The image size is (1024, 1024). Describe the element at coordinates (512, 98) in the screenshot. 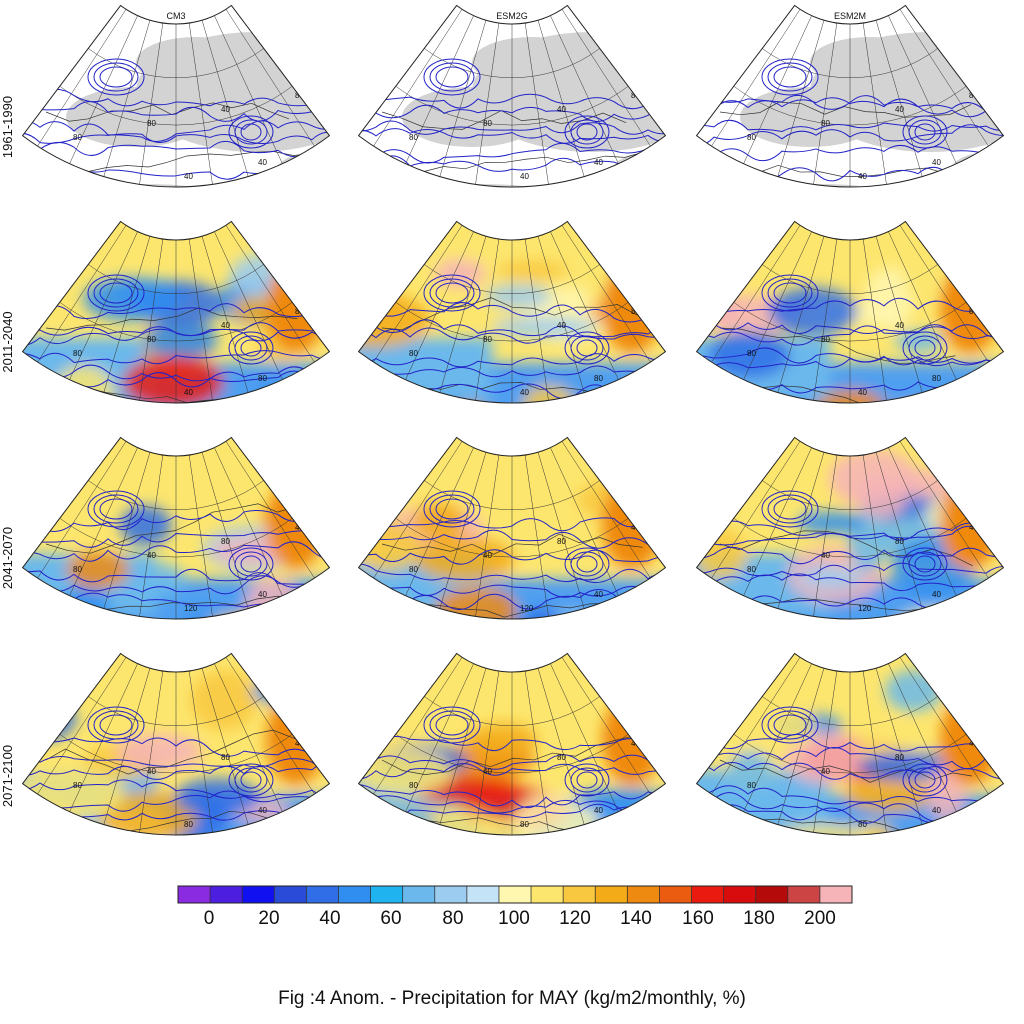

I see `graticule` at that location.